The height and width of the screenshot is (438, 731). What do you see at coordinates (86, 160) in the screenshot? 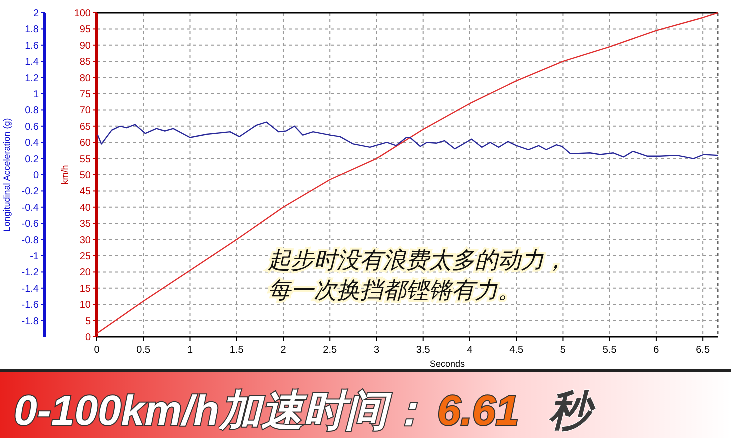
I see `y-tick-label: 55` at bounding box center [86, 160].